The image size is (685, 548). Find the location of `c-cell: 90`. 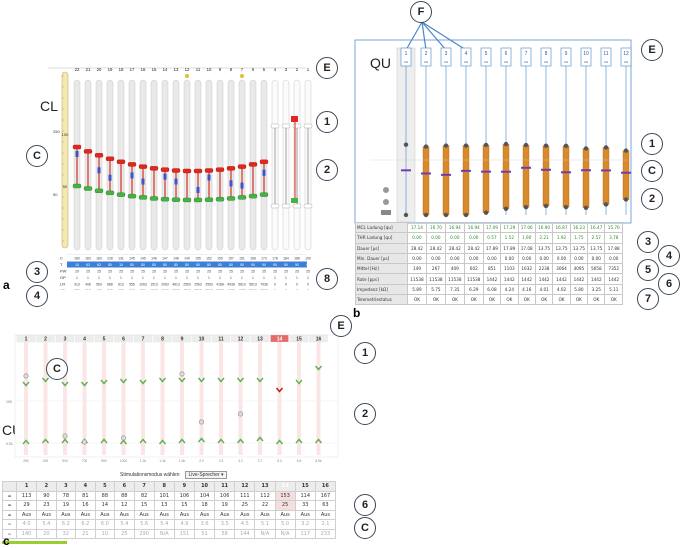

c-cell: 90 is located at coordinates (46, 495).